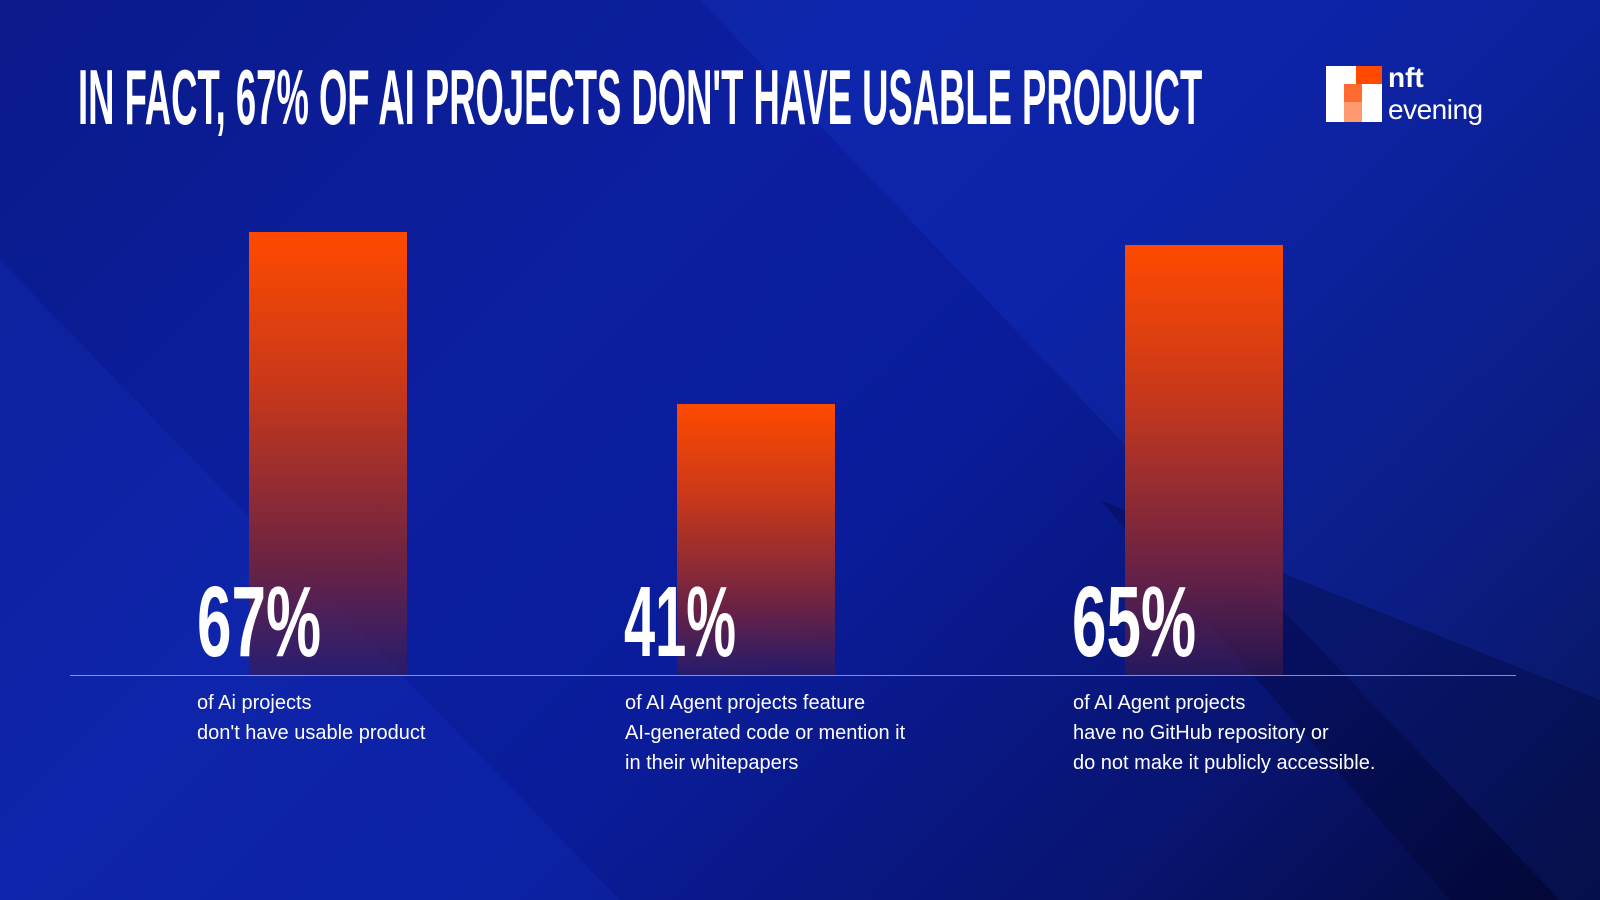 The width and height of the screenshot is (1600, 900). Describe the element at coordinates (745, 703) in the screenshot. I see `caption-line: of AI Agent projects feature` at that location.